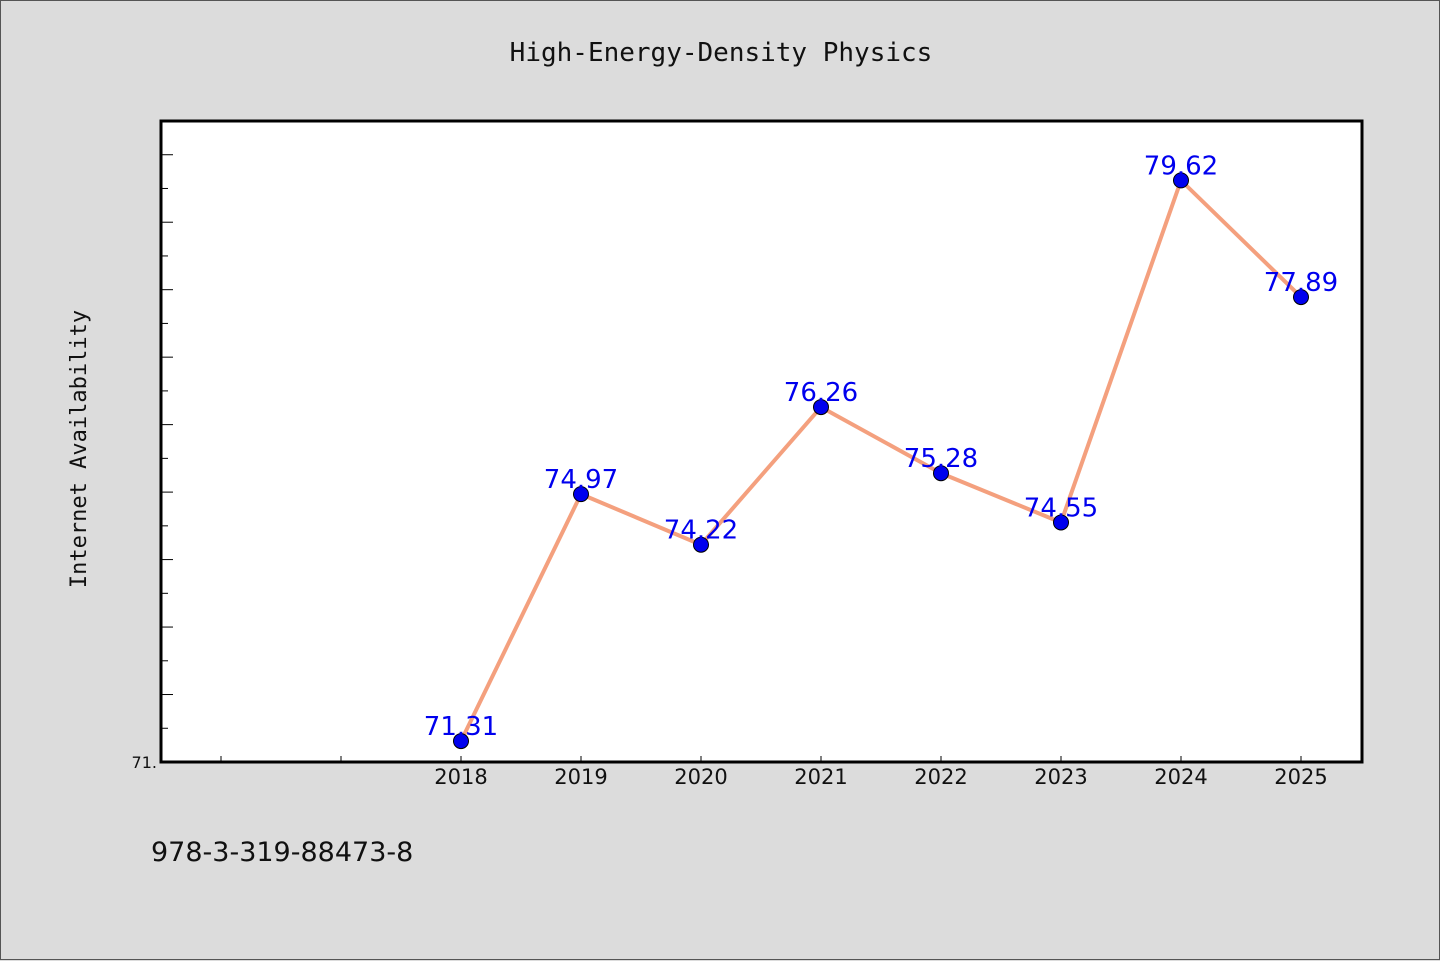  What do you see at coordinates (79, 449) in the screenshot?
I see `y-axis-label: Internet Availability` at bounding box center [79, 449].